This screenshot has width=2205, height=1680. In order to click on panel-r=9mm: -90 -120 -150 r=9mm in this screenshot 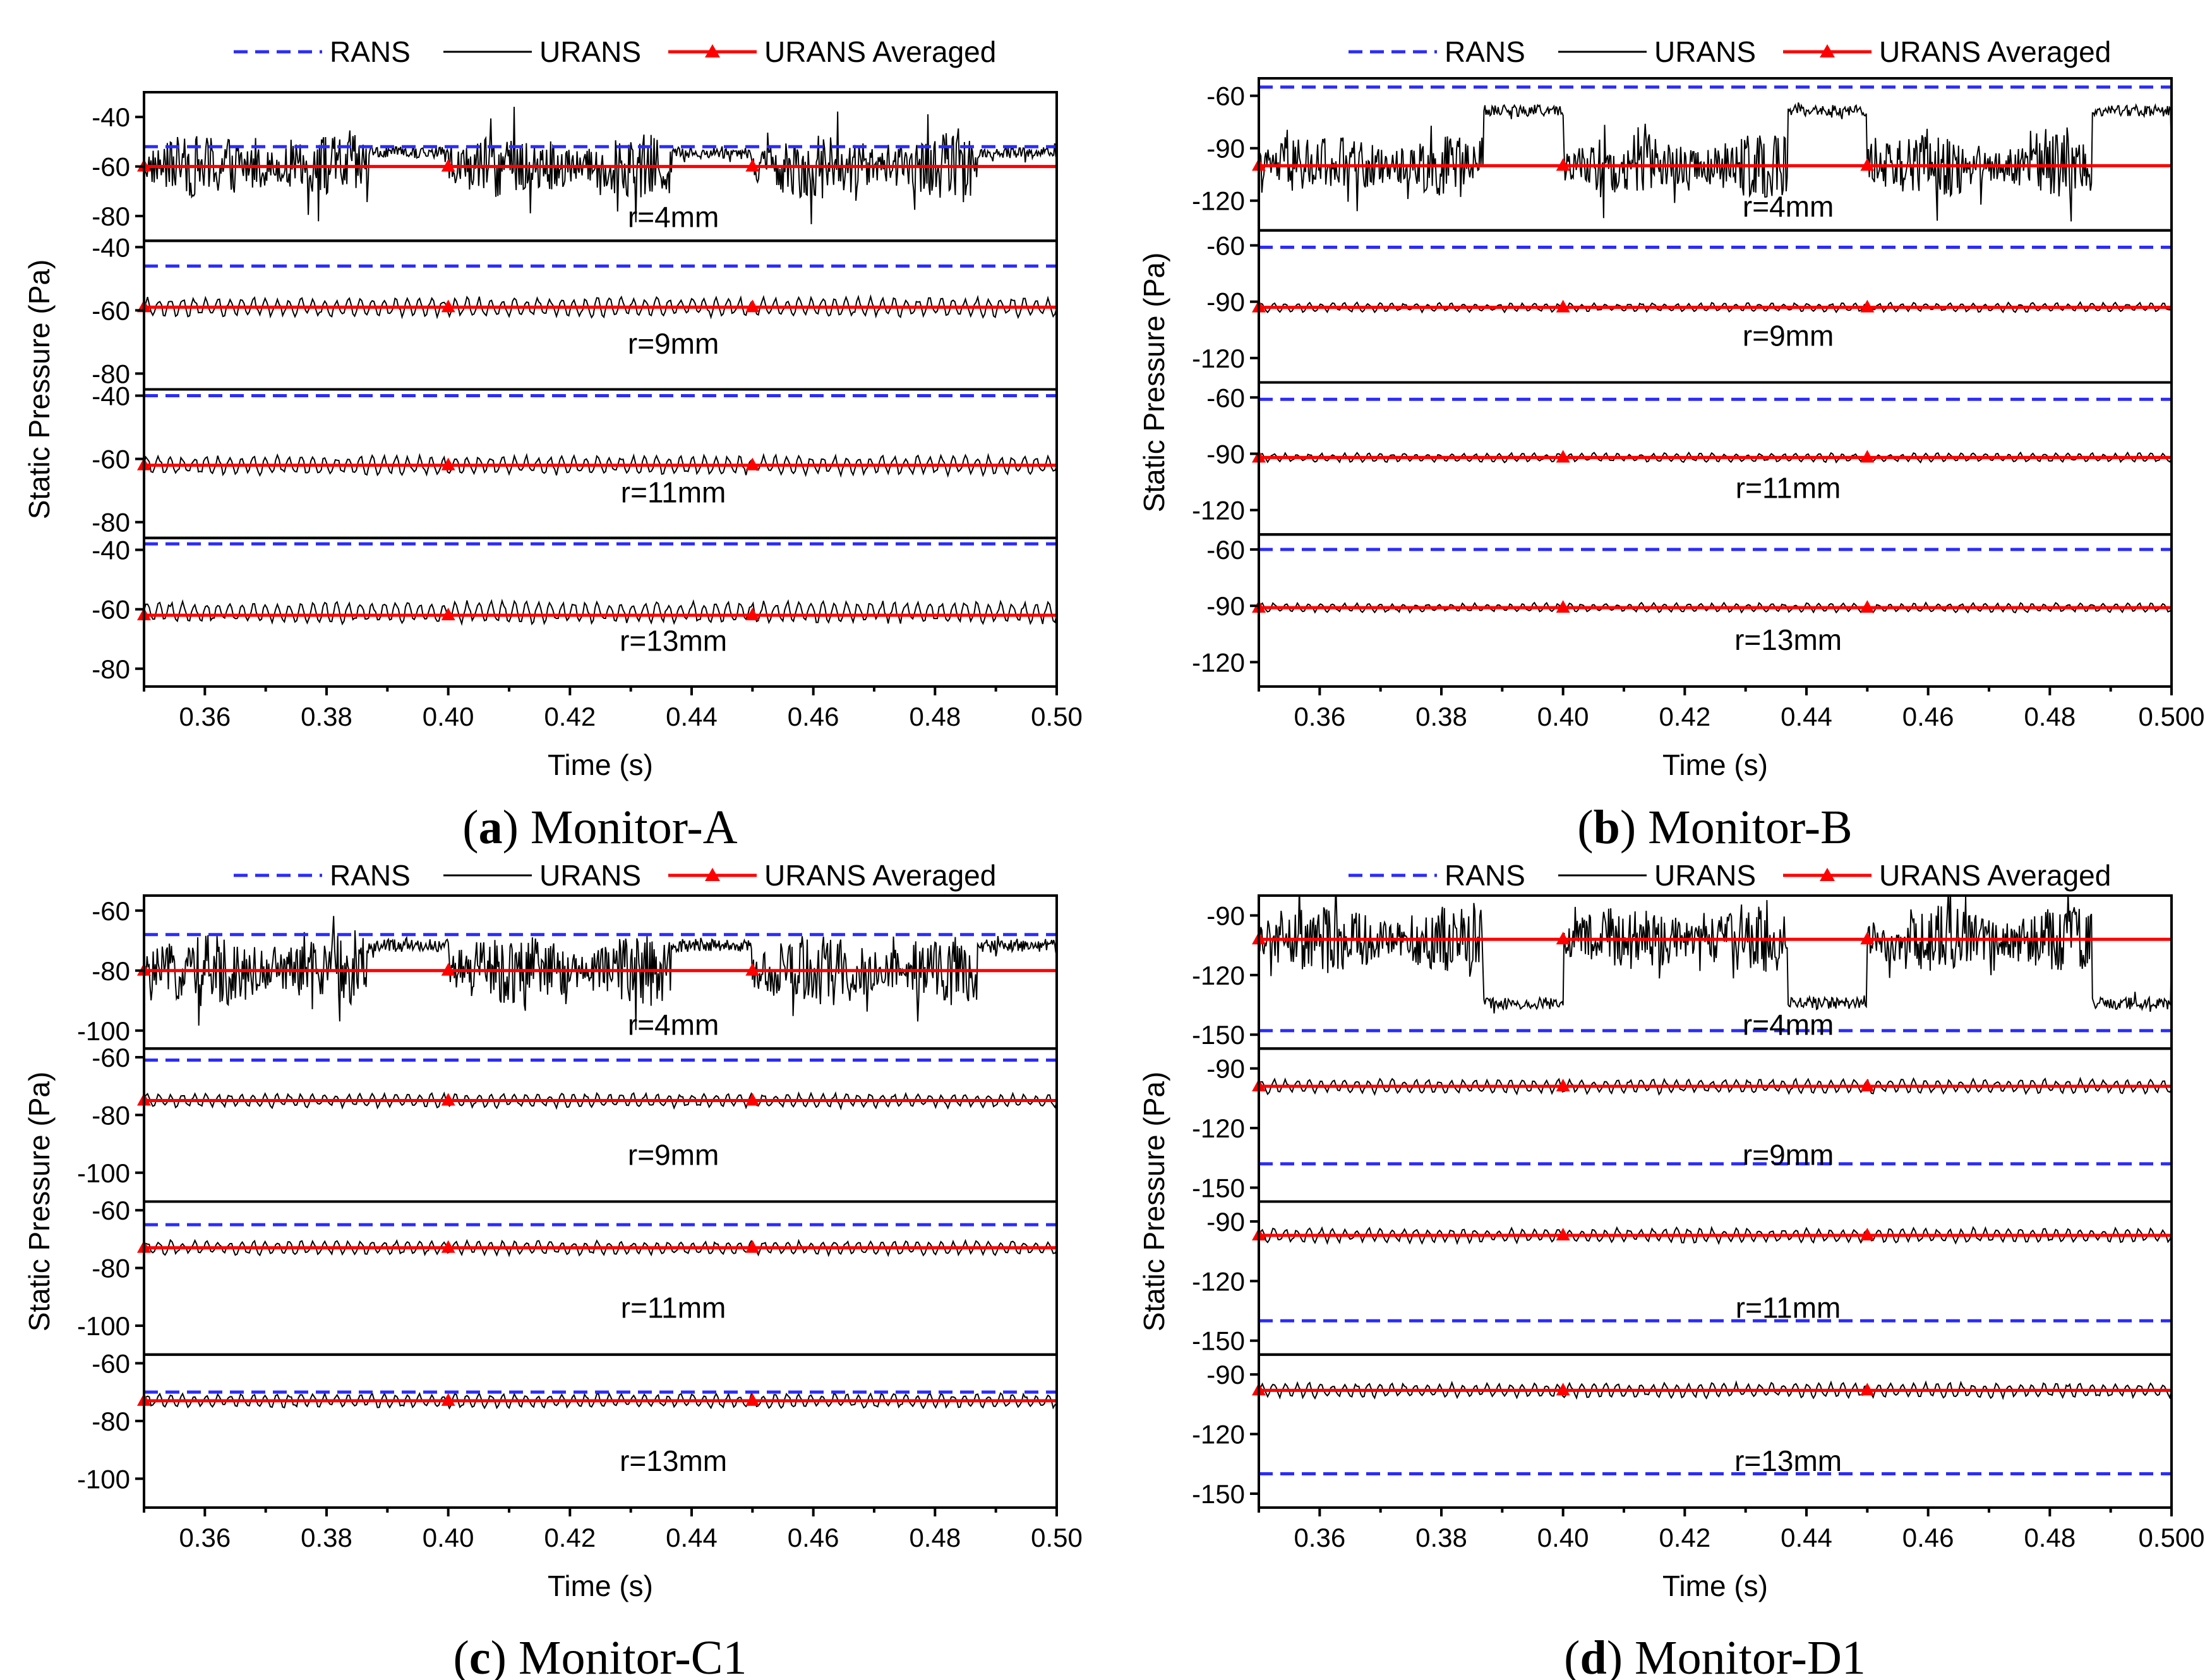, I will do `click(1682, 1125)`.